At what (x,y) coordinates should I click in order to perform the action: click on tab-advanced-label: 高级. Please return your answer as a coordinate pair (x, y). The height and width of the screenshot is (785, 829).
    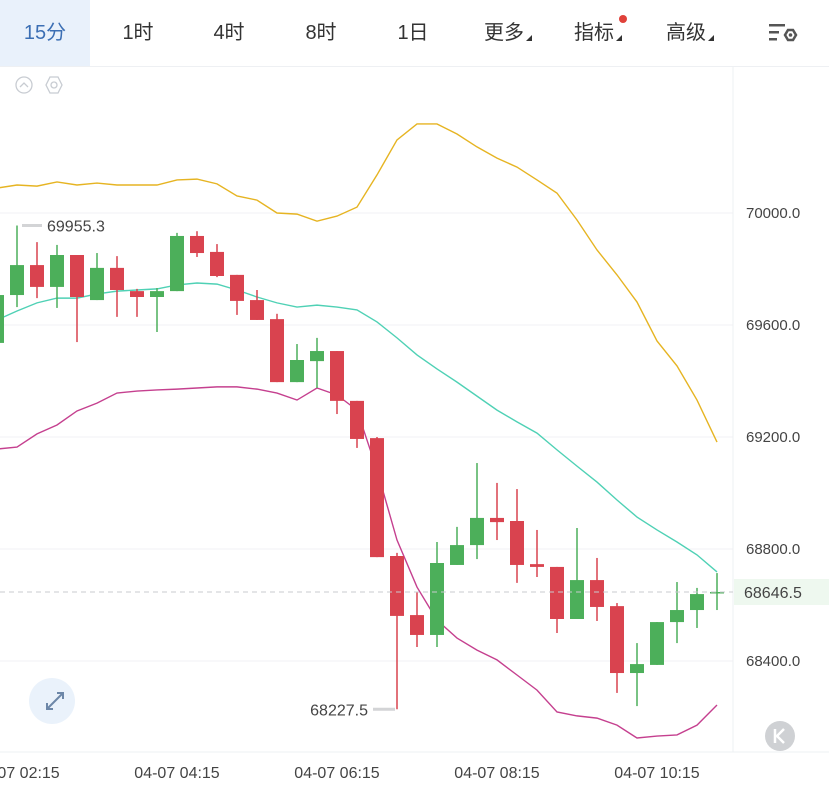
    Looking at the image, I should click on (686, 33).